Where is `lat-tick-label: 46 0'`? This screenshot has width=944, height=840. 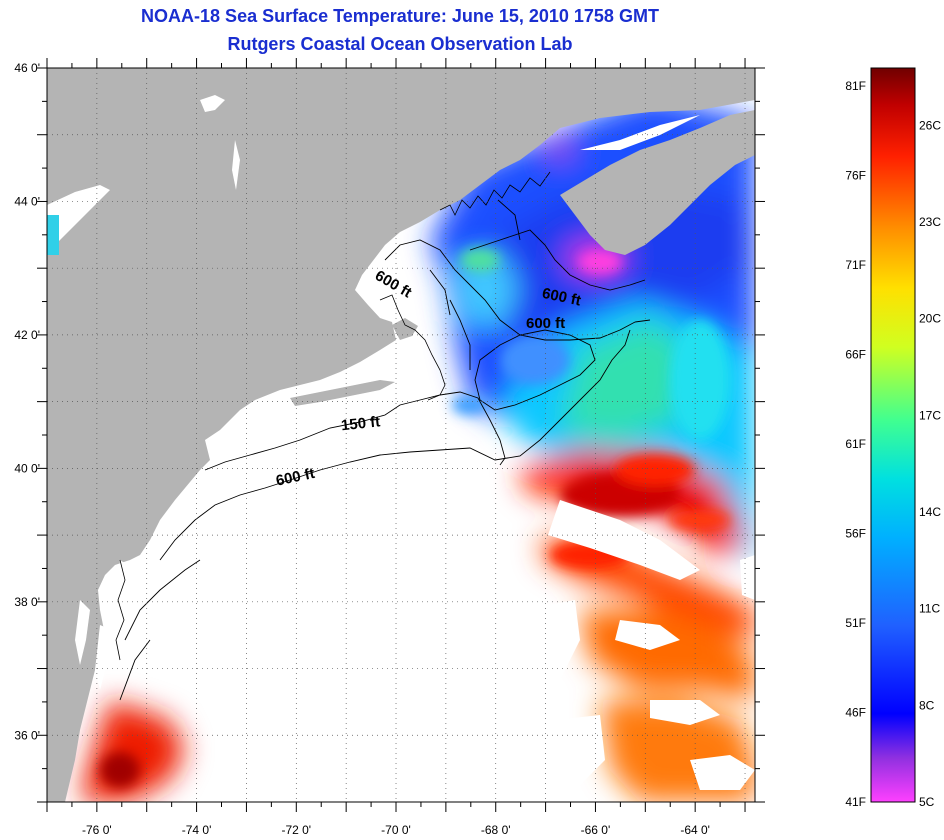 lat-tick-label: 46 0' is located at coordinates (27, 68).